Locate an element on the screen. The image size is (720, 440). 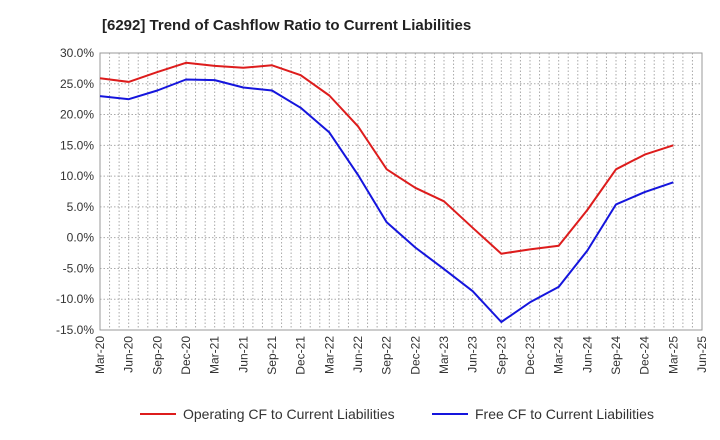
x-tick-label: Jun-25 is located at coordinates (702, 354).